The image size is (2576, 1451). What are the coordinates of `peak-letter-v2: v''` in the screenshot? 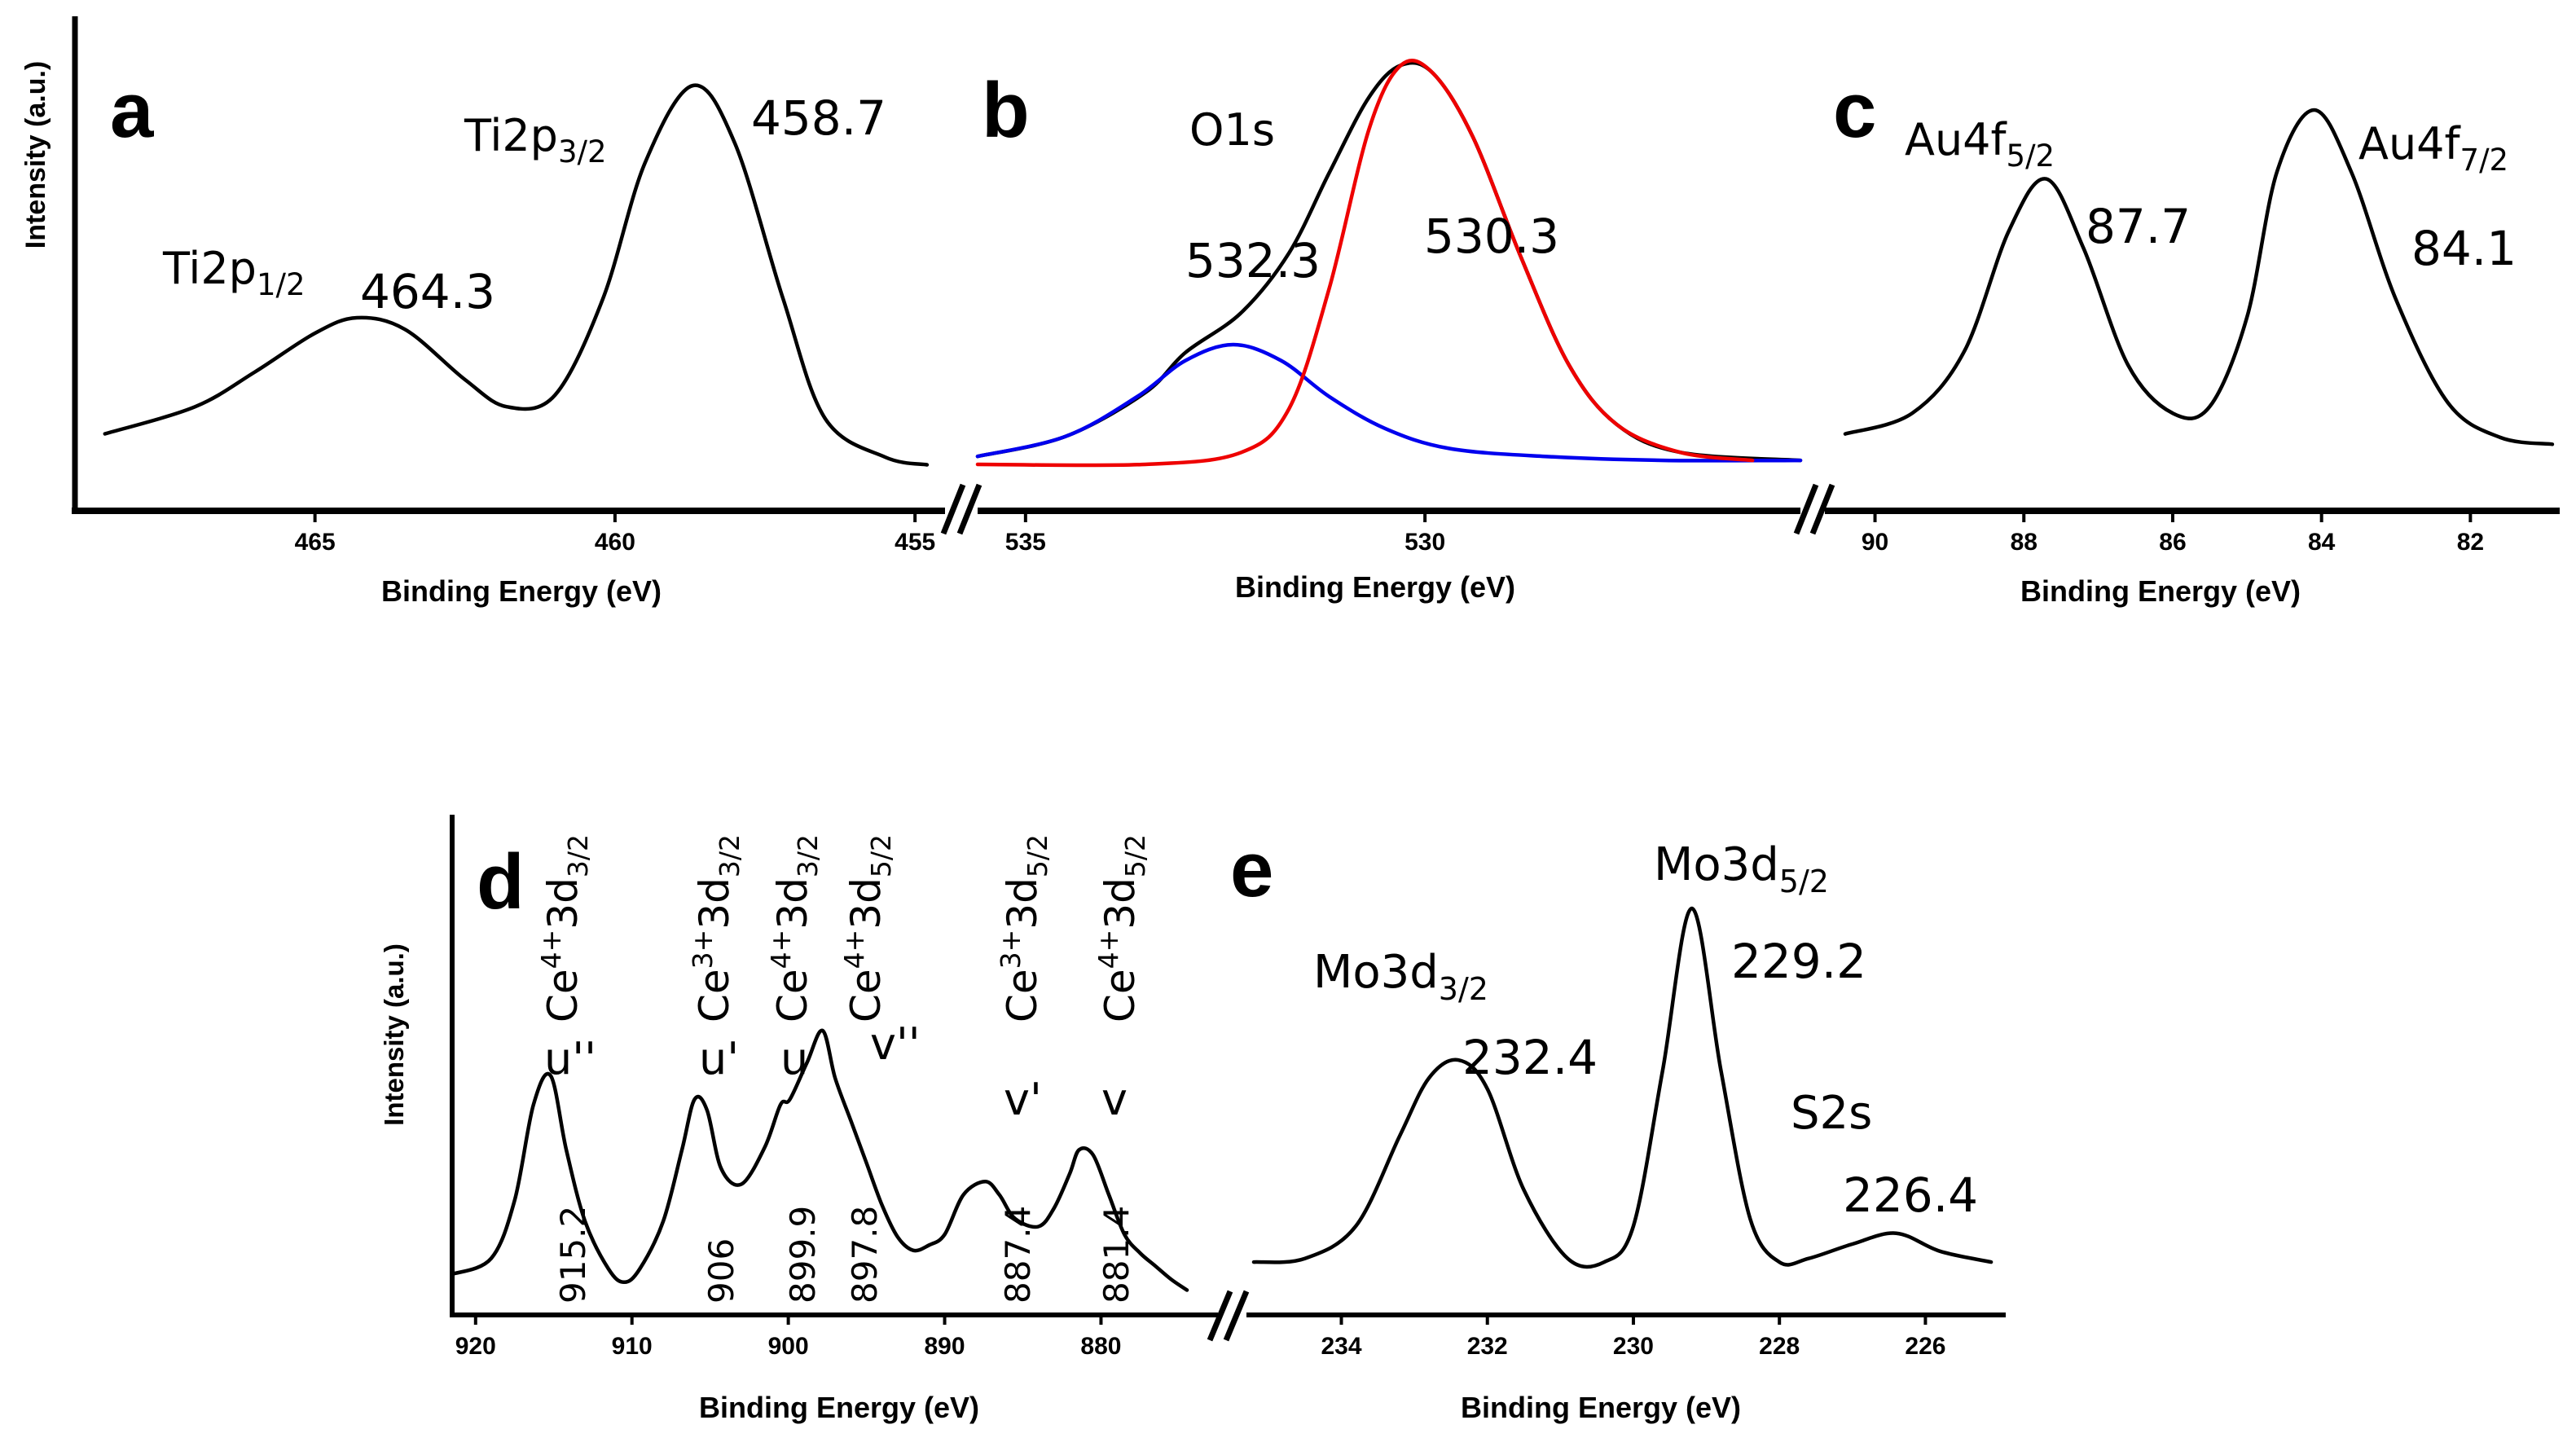 It's located at (895, 1044).